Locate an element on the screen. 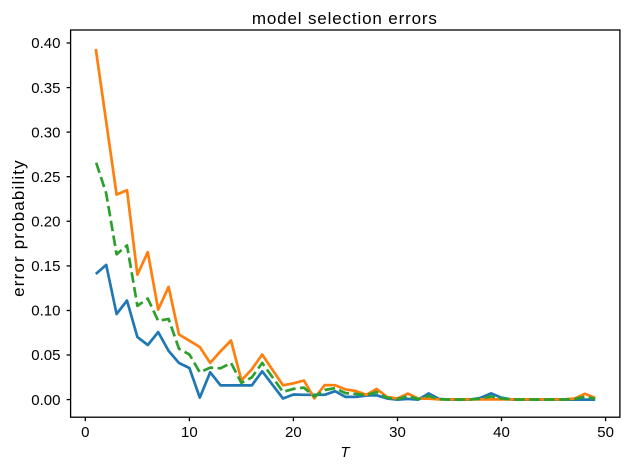 This screenshot has height=475, width=630. svg-text: 0.40 is located at coordinates (45, 43).